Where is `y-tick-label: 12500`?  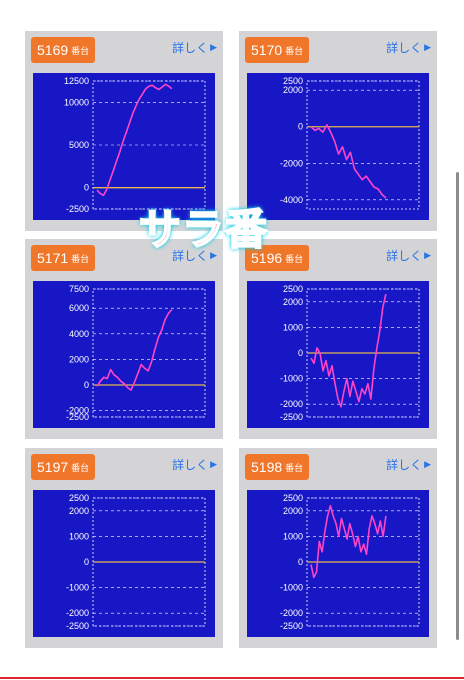 y-tick-label: 12500 is located at coordinates (76, 81).